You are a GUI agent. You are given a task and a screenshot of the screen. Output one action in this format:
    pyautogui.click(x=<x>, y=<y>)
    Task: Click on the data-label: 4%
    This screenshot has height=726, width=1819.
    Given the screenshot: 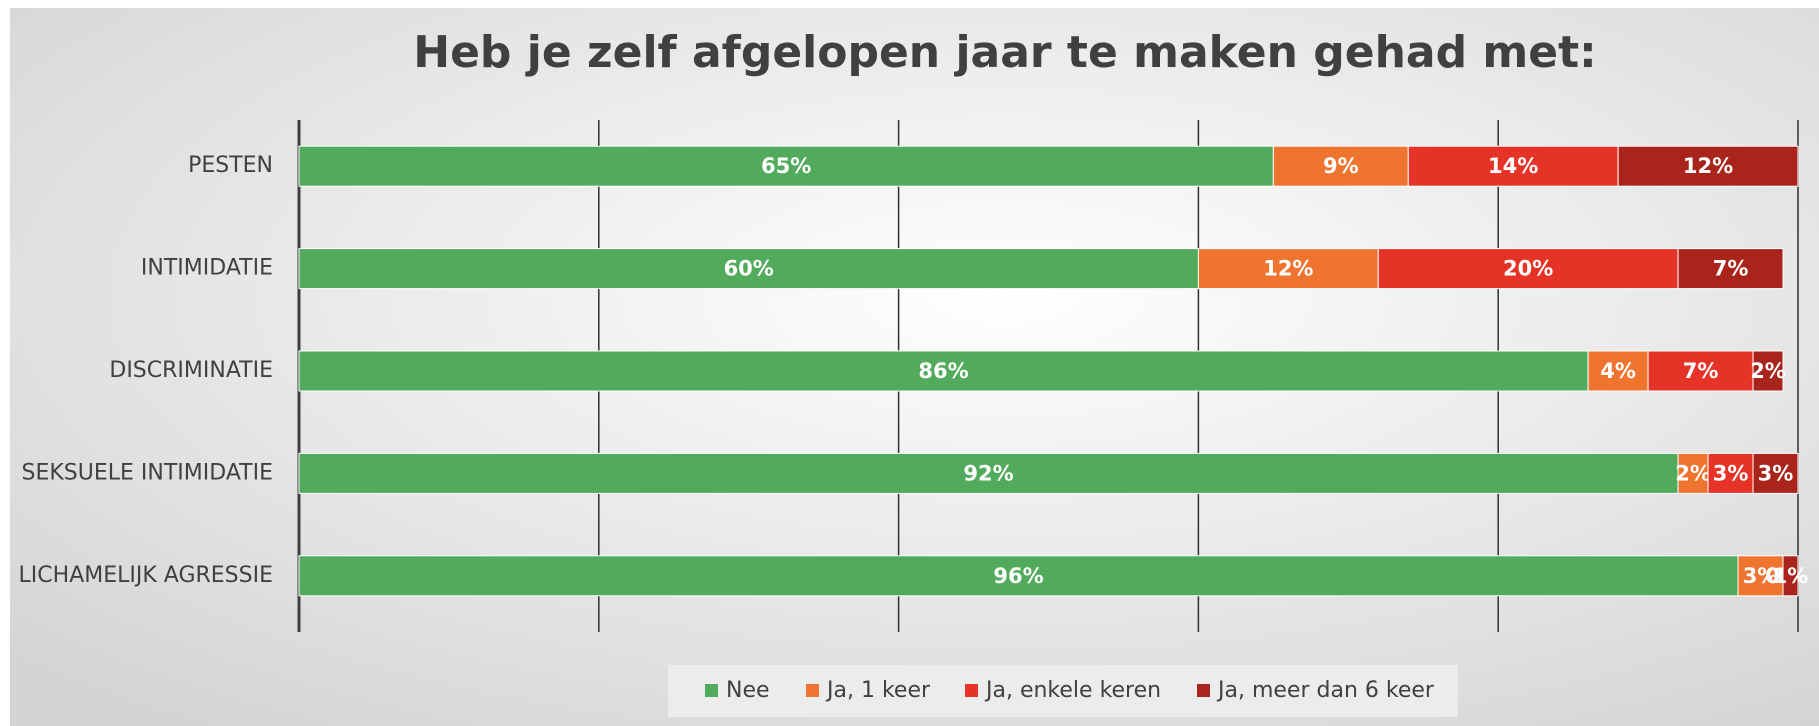 What is the action you would take?
    pyautogui.click(x=1618, y=371)
    